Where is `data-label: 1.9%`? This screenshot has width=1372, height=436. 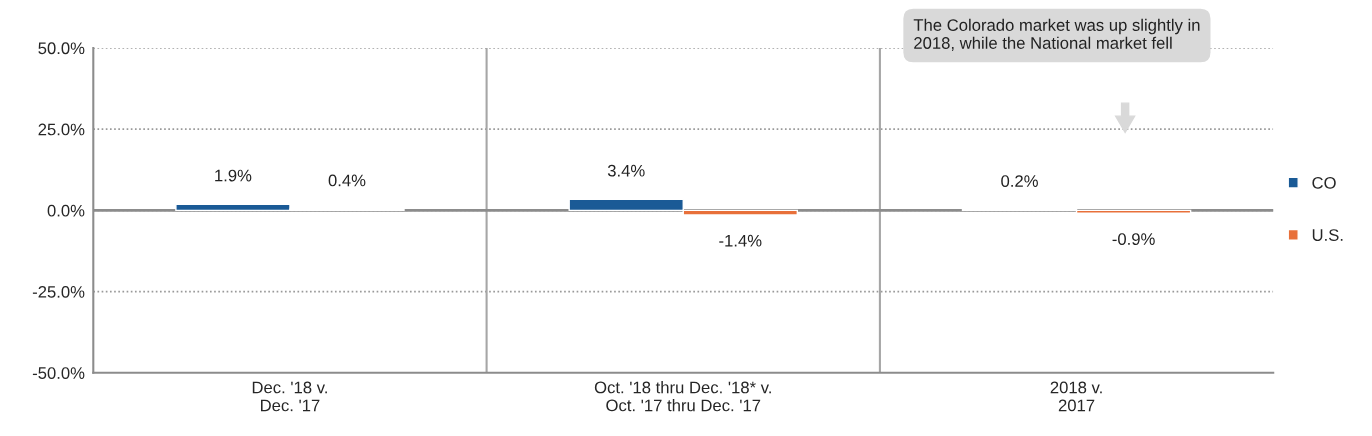 data-label: 1.9% is located at coordinates (233, 175).